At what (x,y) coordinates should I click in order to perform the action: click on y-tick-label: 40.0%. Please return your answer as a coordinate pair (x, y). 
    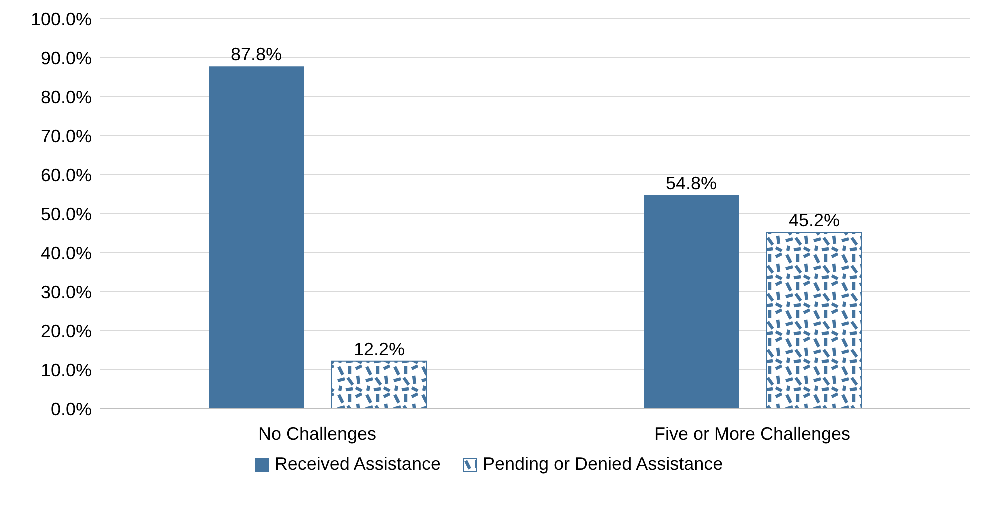
    Looking at the image, I should click on (66, 253).